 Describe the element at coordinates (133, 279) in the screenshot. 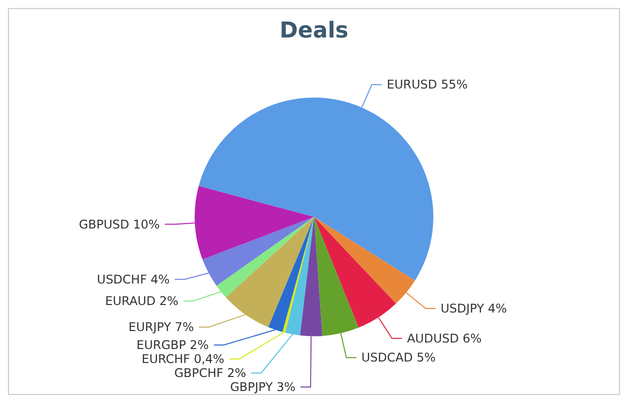

I see `slice-label: USDCHF 4%` at that location.